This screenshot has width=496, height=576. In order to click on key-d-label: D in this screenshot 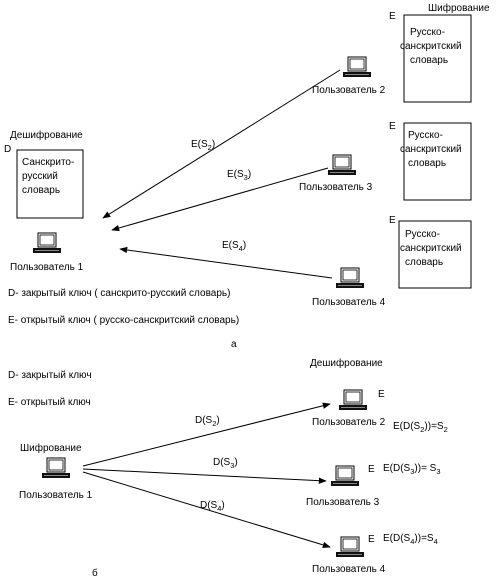, I will do `click(7, 149)`.